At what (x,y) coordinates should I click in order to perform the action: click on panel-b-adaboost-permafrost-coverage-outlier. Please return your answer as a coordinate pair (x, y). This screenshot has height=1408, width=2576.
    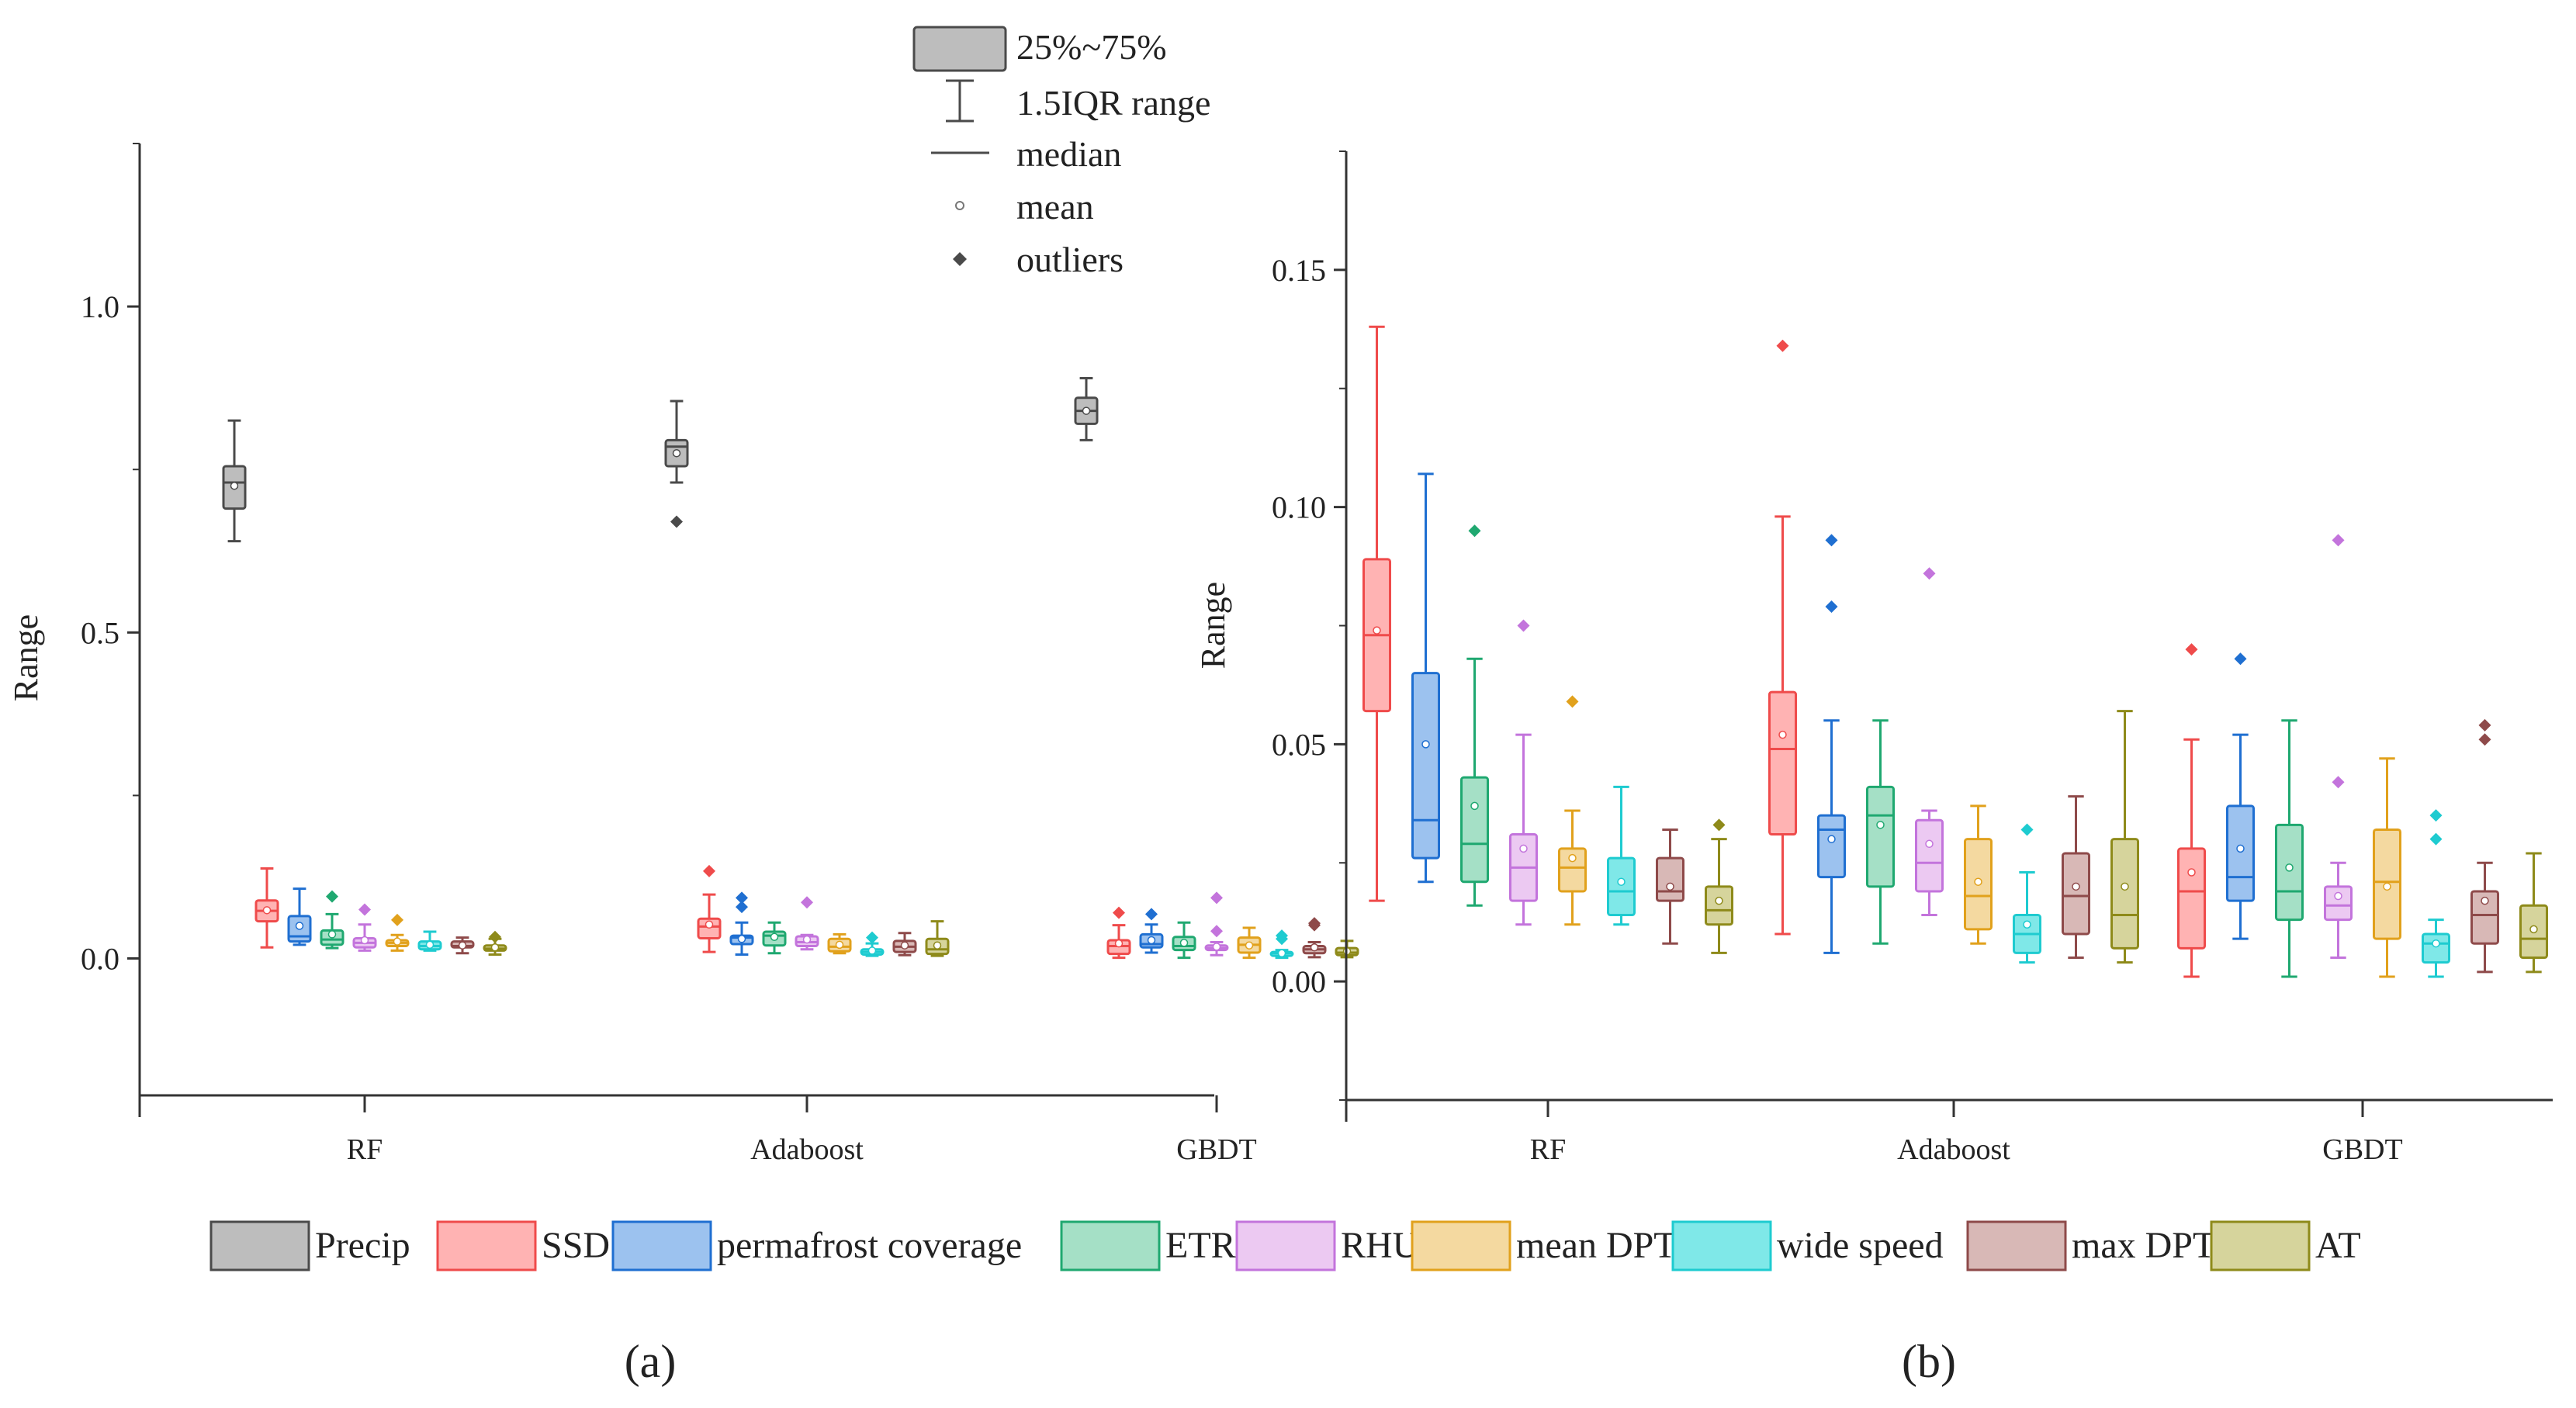
    Looking at the image, I should click on (1831, 607).